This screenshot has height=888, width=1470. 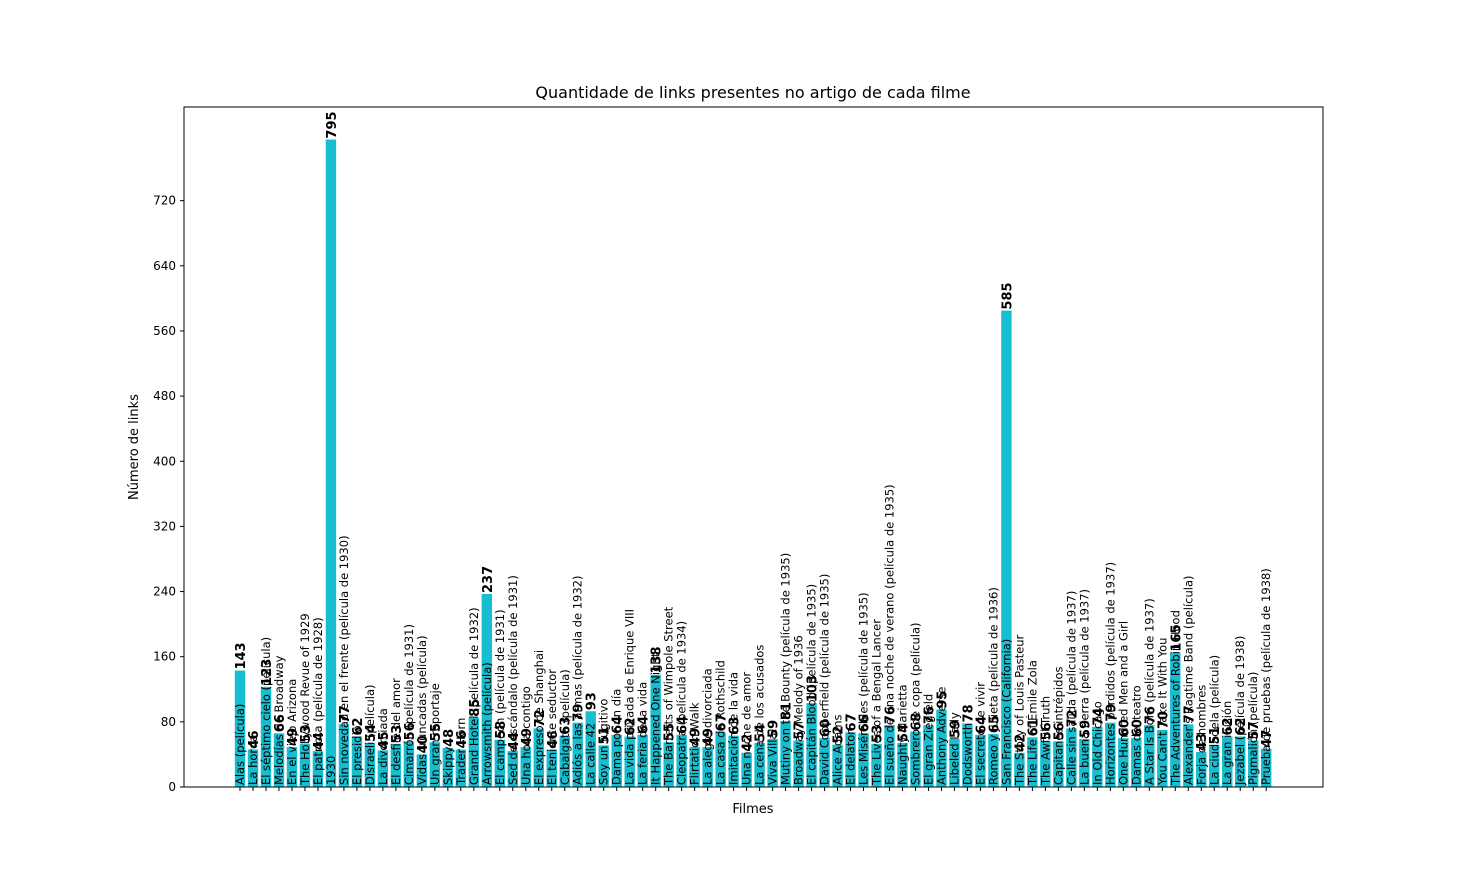 What do you see at coordinates (384, 740) in the screenshot?
I see `value-label: 45` at bounding box center [384, 740].